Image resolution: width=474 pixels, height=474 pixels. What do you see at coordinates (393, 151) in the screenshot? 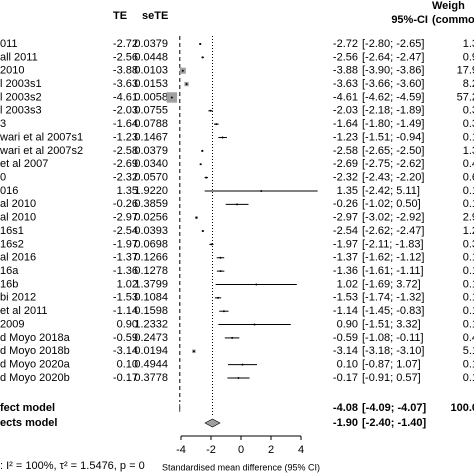
I see `ci-value: [-2.65; -2.50]` at bounding box center [393, 151].